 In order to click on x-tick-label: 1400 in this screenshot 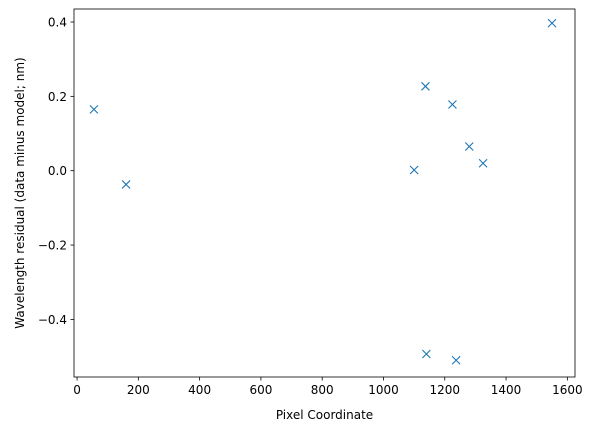, I will do `click(506, 390)`.